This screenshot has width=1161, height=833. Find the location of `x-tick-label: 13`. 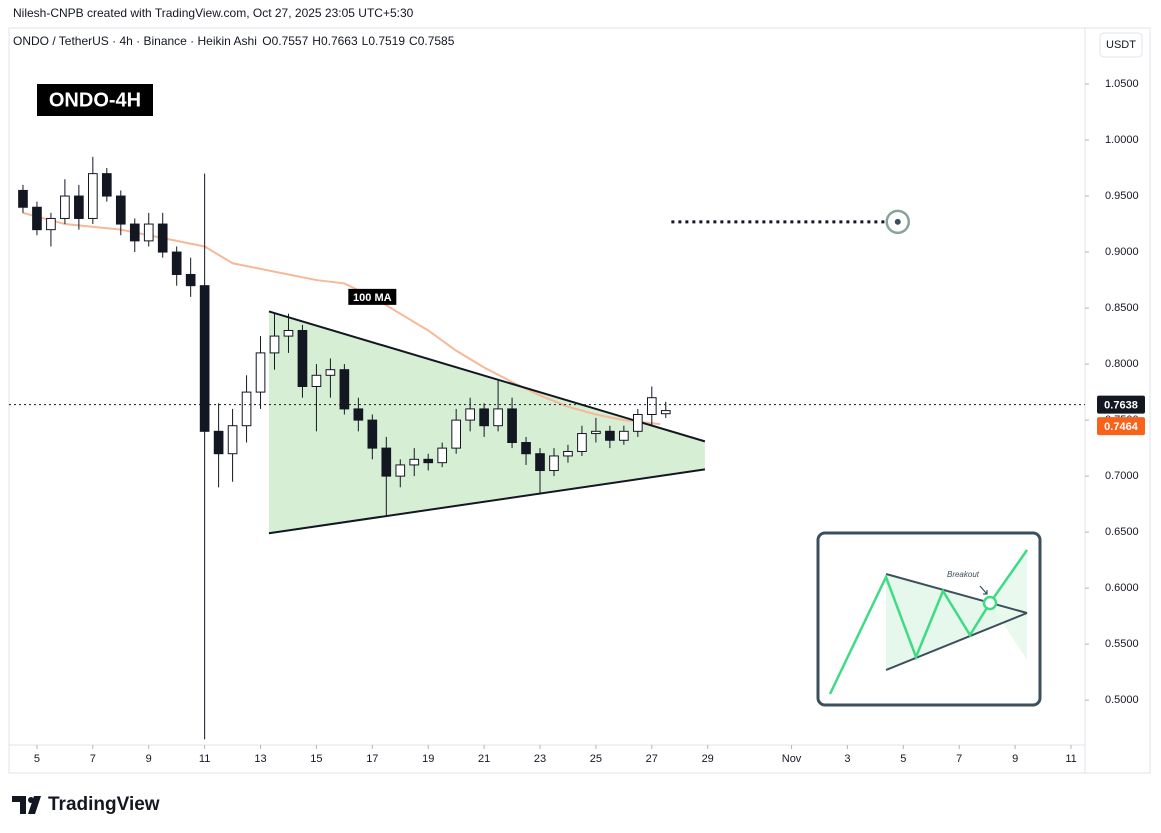

x-tick-label: 13 is located at coordinates (260, 759).